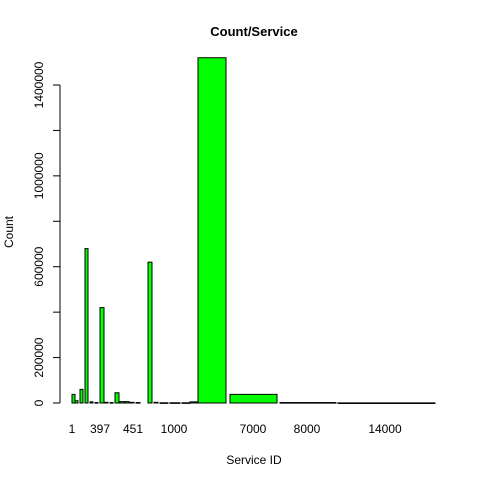 Image resolution: width=480 pixels, height=480 pixels. Describe the element at coordinates (253, 429) in the screenshot. I see `x-tick-label: 7000` at that location.